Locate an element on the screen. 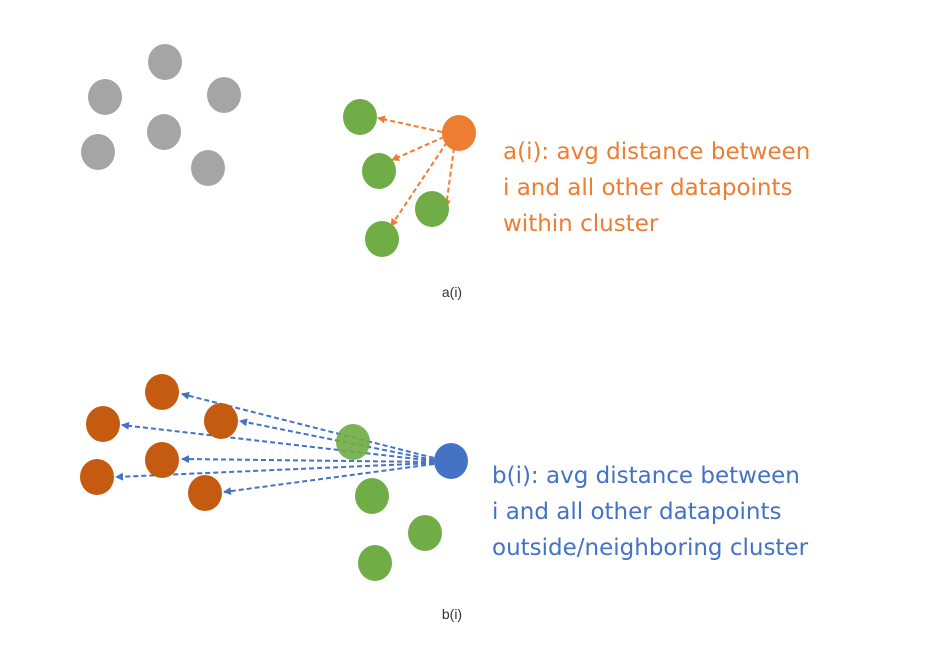 This screenshot has height=658, width=942. b-definition-line: b(i): avg distance between is located at coordinates (646, 476).